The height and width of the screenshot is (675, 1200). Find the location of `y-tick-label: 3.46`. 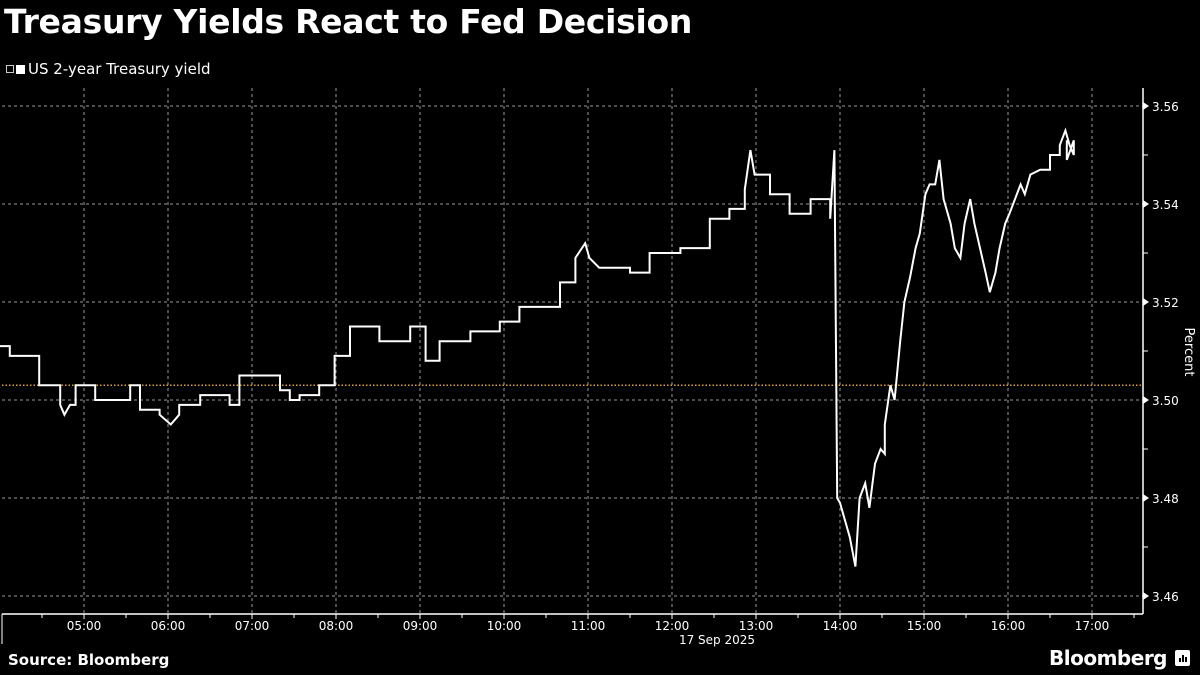

y-tick-label: 3.46 is located at coordinates (1165, 597).